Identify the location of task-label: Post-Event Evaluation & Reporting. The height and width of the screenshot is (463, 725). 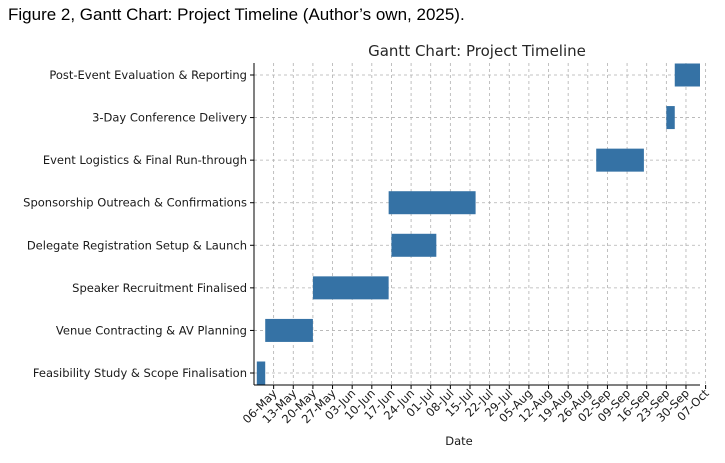
(148, 75).